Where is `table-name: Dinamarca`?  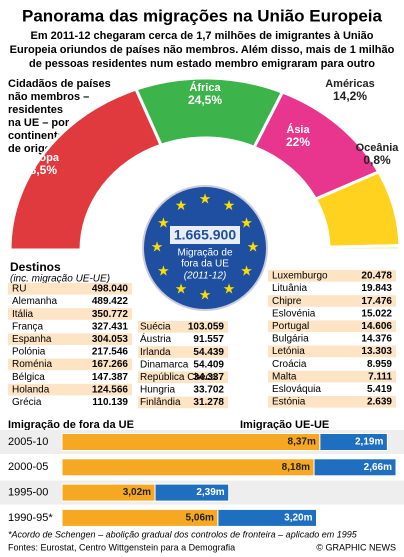
table-name: Dinamarca is located at coordinates (164, 364).